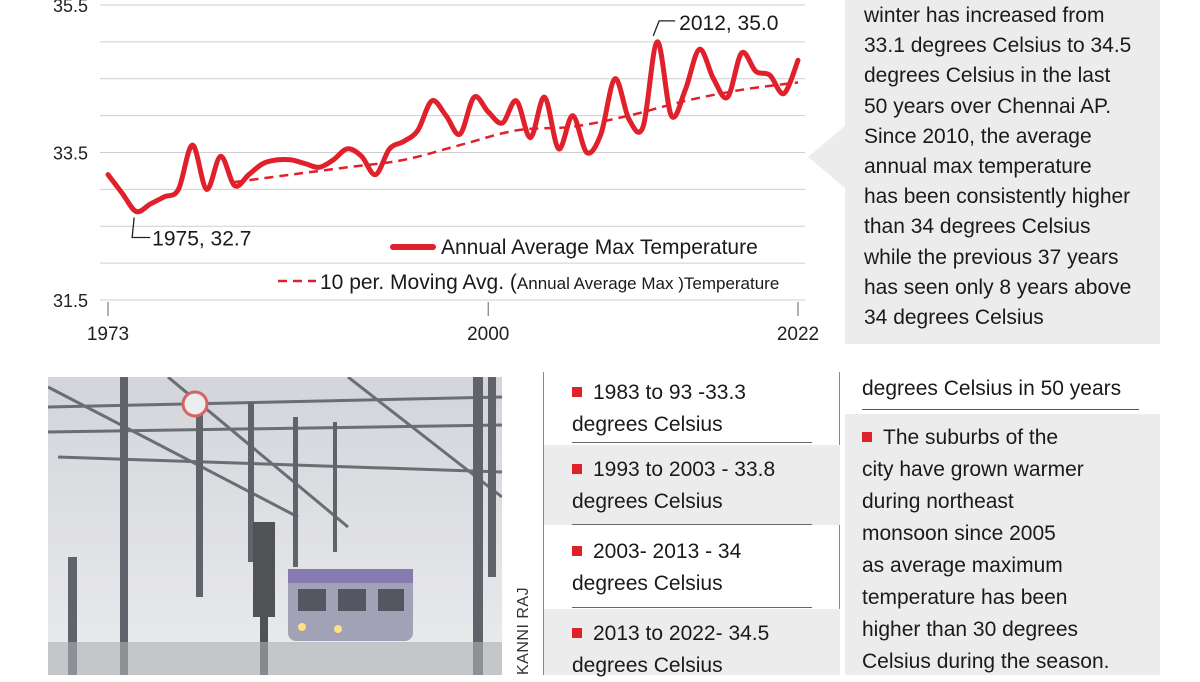 The image size is (1200, 682). Describe the element at coordinates (70, 301) in the screenshot. I see `y-tick-label: 31.5` at that location.